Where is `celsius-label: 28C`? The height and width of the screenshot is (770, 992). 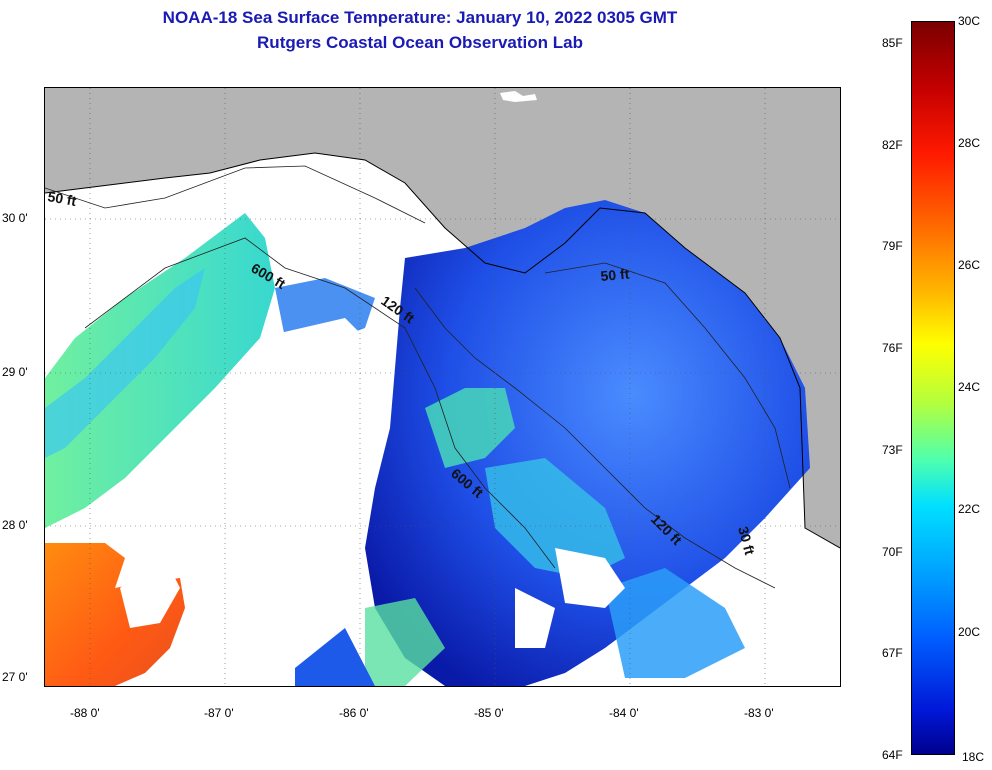 celsius-label: 28C is located at coordinates (969, 143).